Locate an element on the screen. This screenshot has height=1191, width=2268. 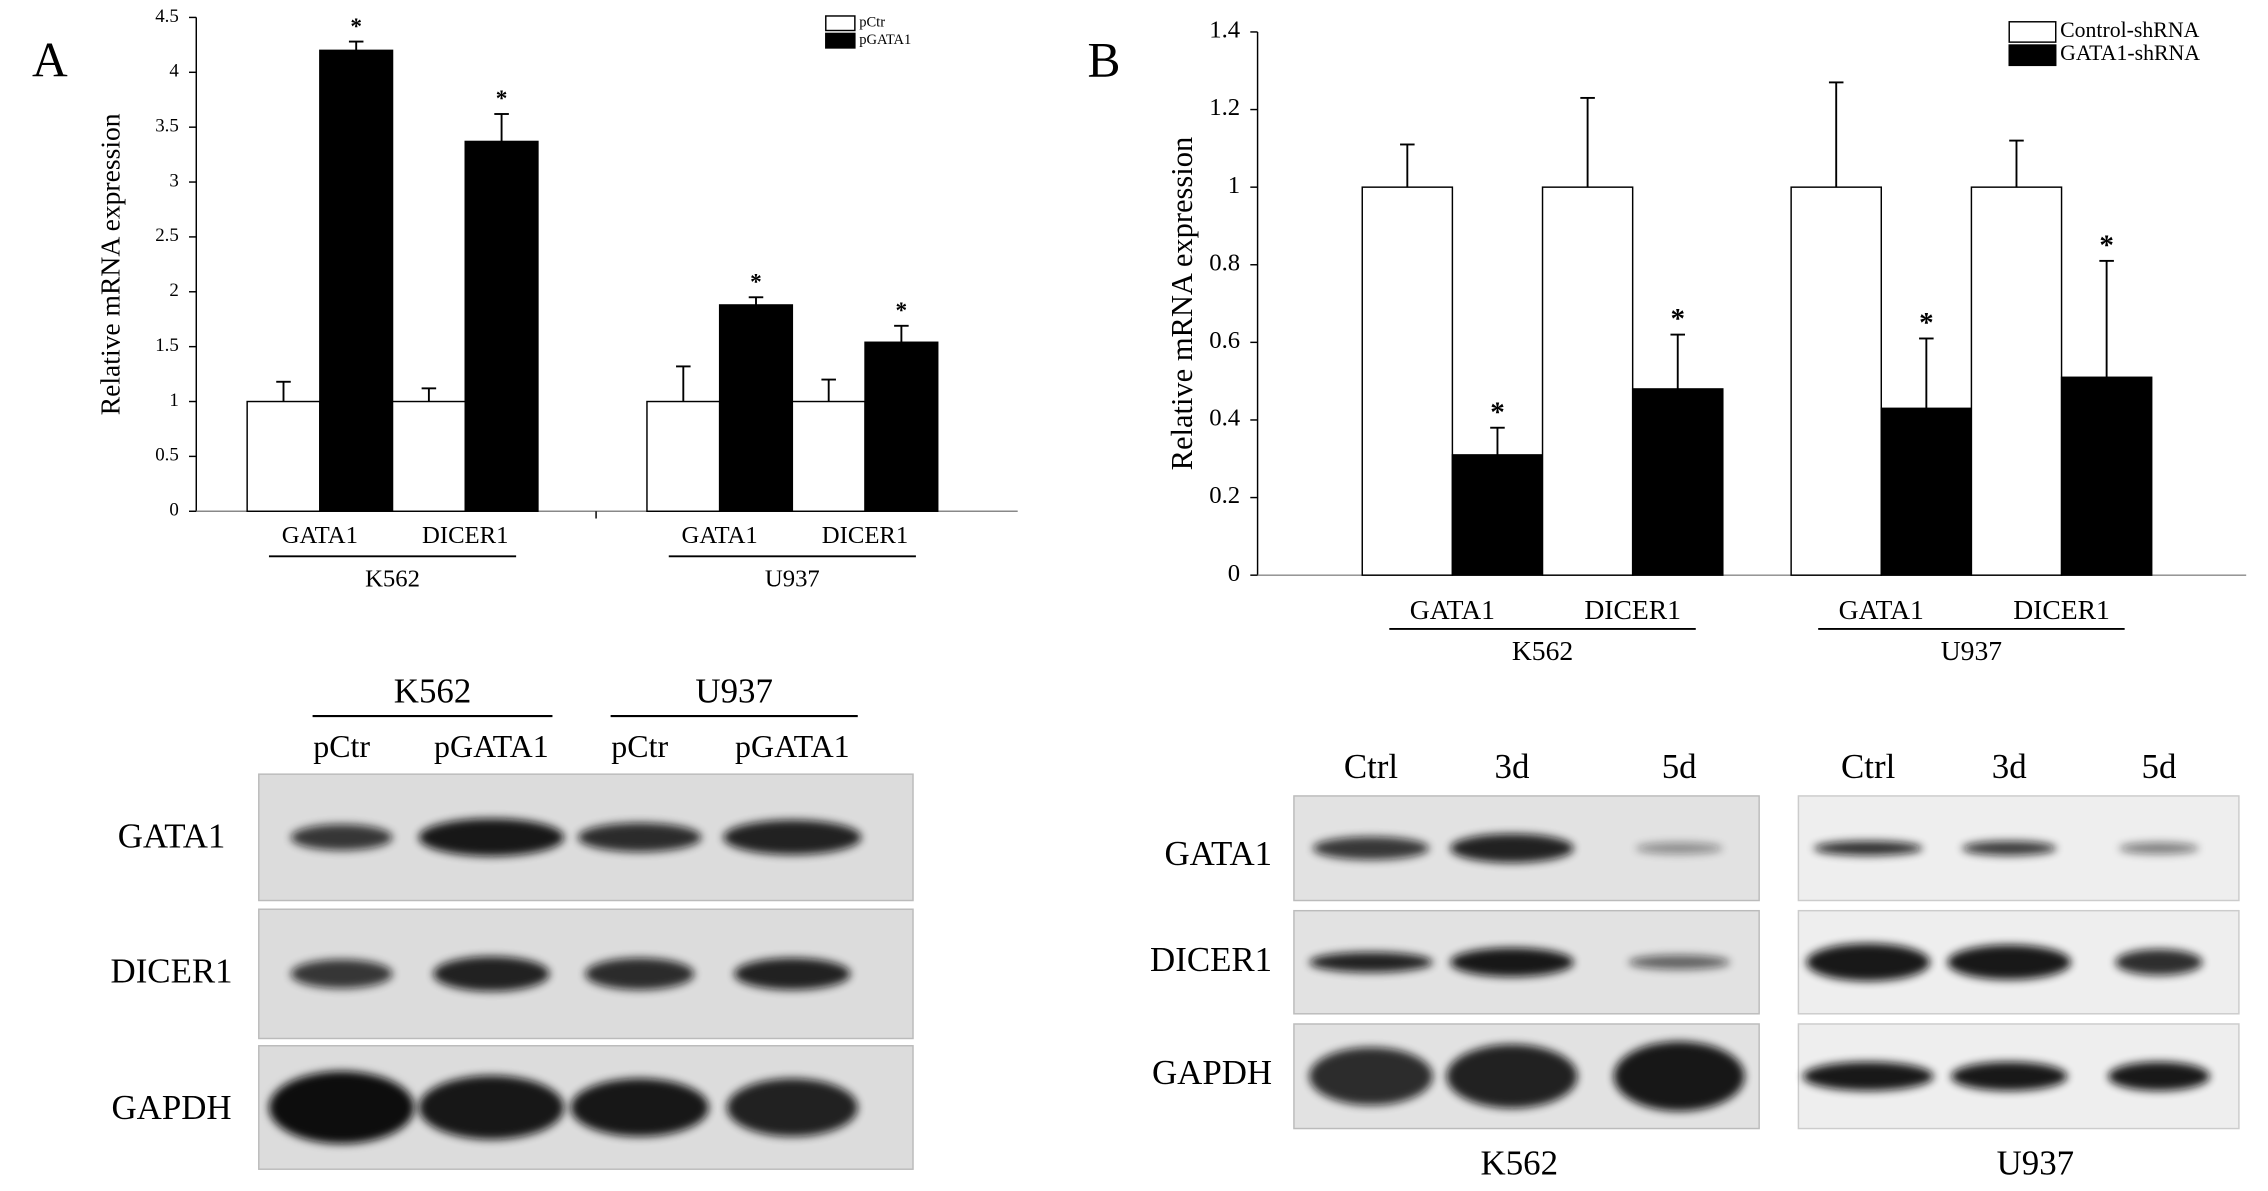
y-tick-label: 0.6 is located at coordinates (1224, 340).